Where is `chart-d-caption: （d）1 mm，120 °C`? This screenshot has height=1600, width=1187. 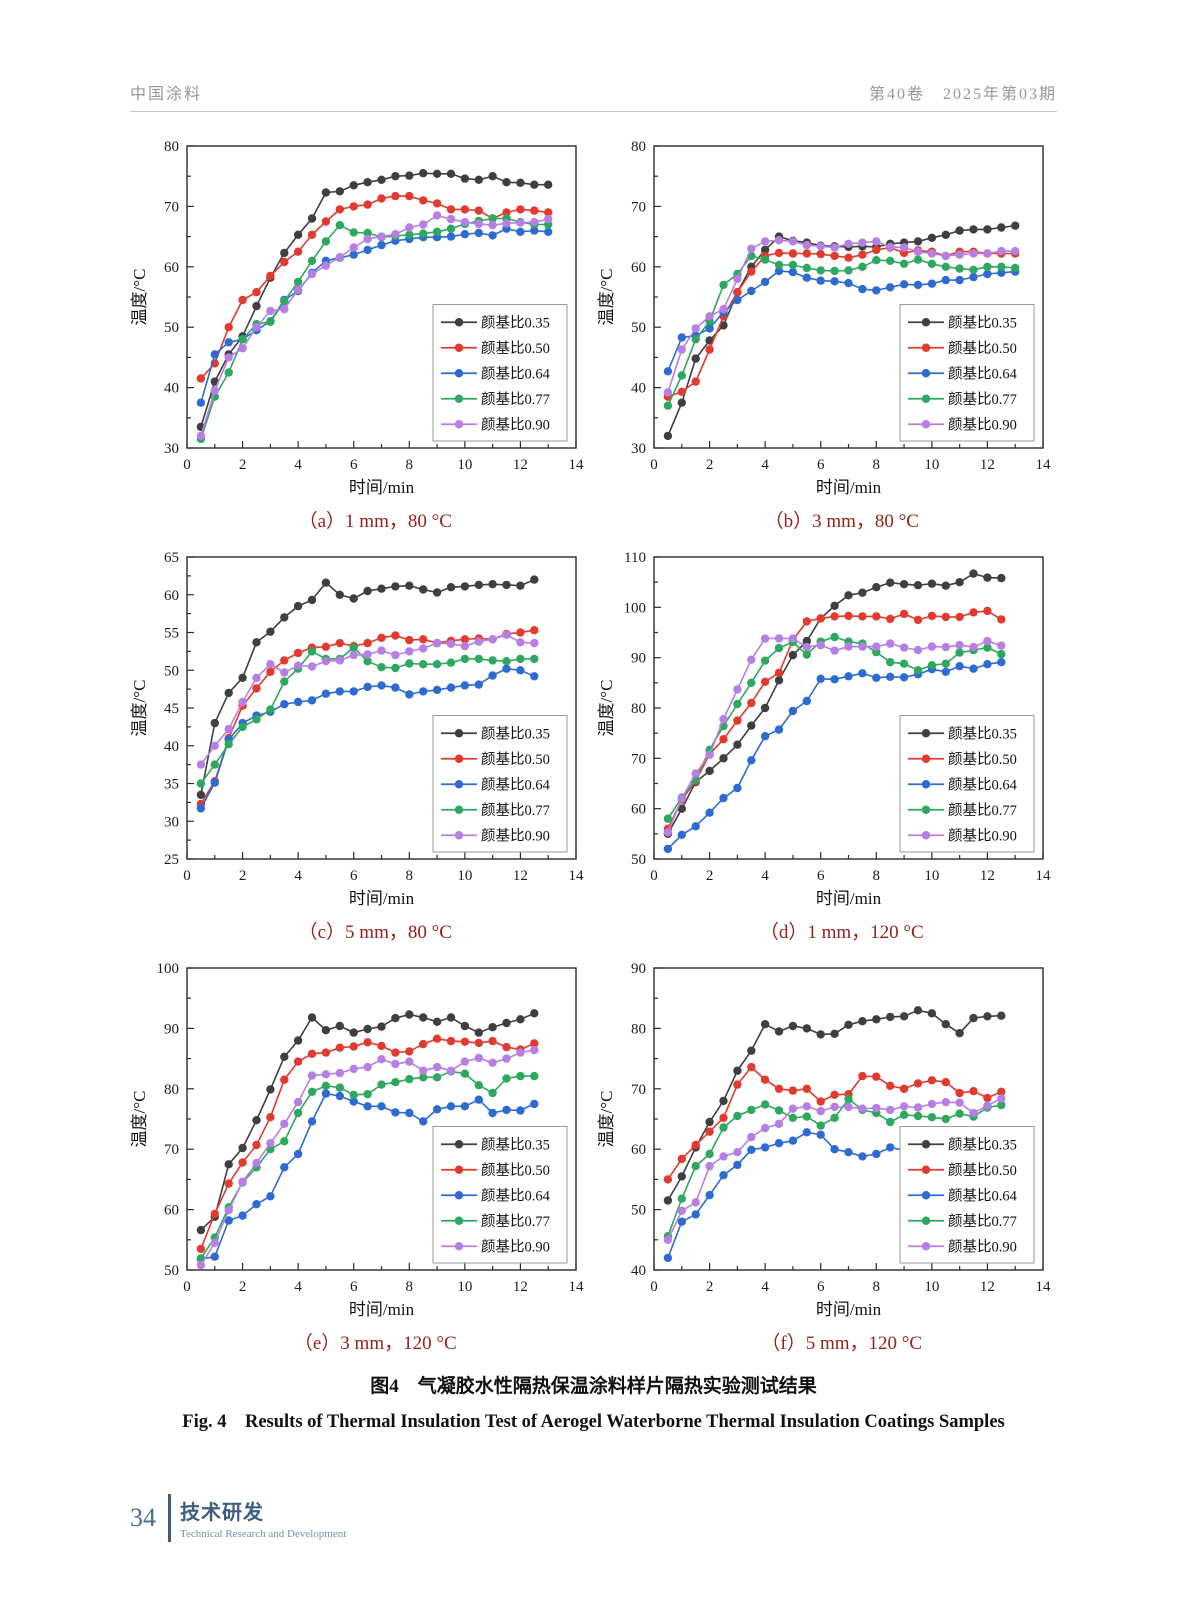 chart-d-caption: （d）1 mm，120 °C is located at coordinates (841, 932).